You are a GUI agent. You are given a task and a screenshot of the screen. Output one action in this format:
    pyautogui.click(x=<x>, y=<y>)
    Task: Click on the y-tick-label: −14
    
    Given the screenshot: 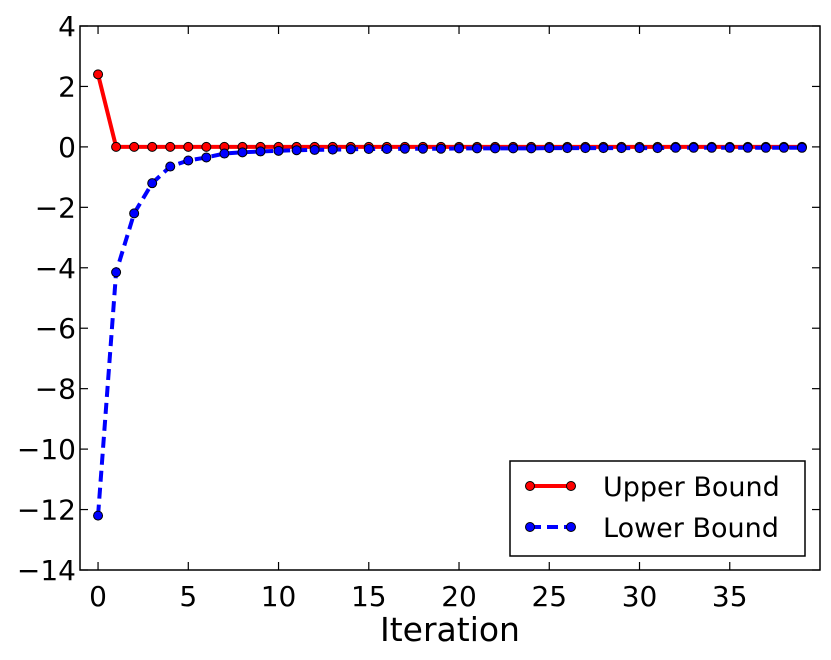 What is the action you would take?
    pyautogui.click(x=46, y=570)
    